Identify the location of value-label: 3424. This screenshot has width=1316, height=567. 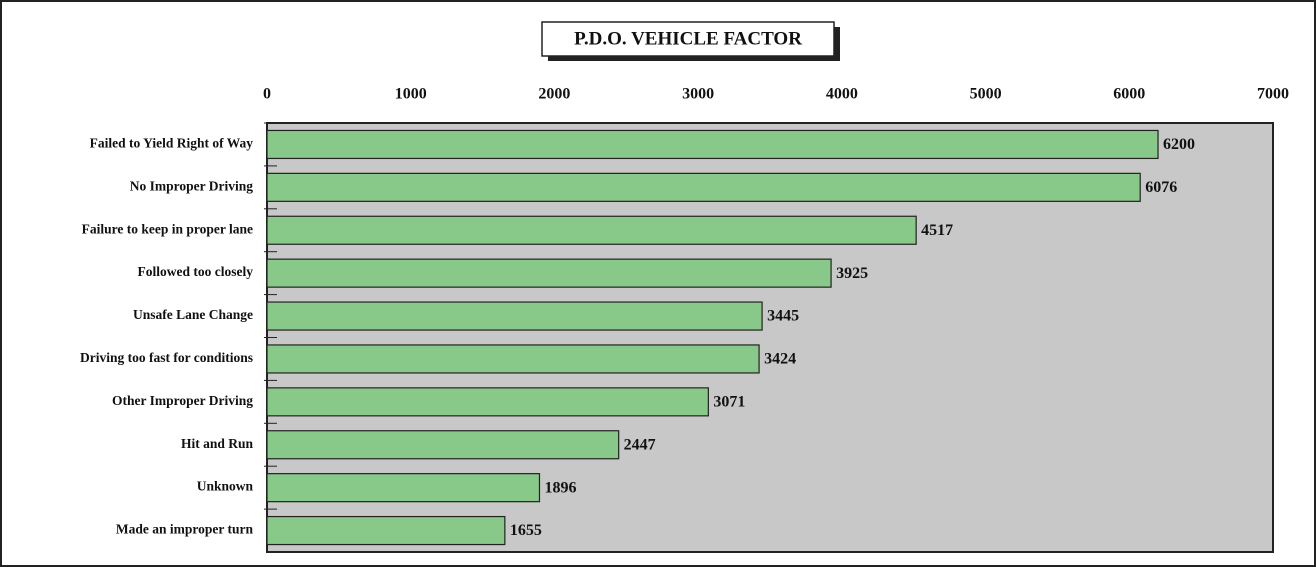
(780, 359).